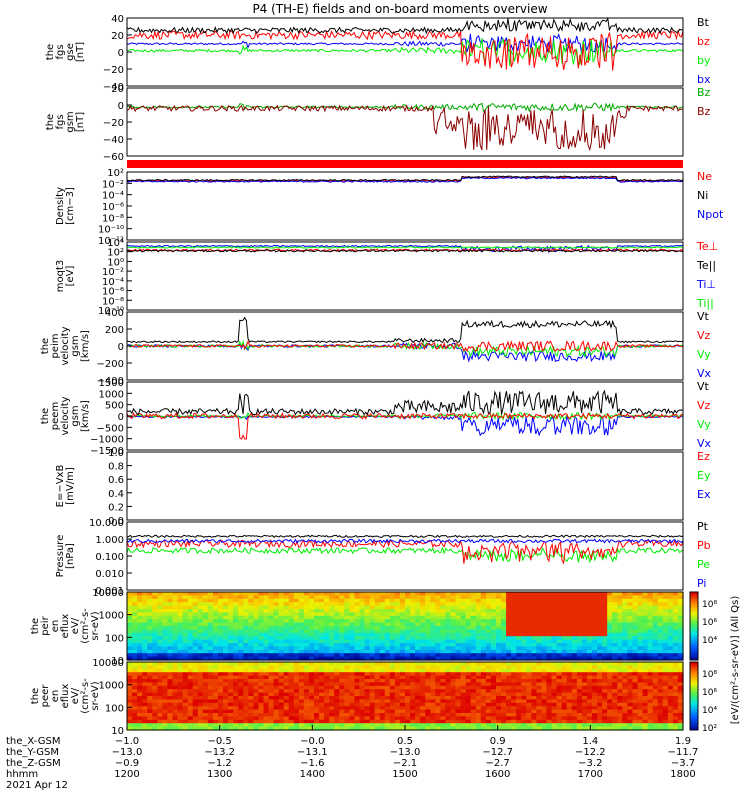 Image resolution: width=750 pixels, height=800 pixels. What do you see at coordinates (121, 106) in the screenshot?
I see `y-tick-label: 0` at bounding box center [121, 106].